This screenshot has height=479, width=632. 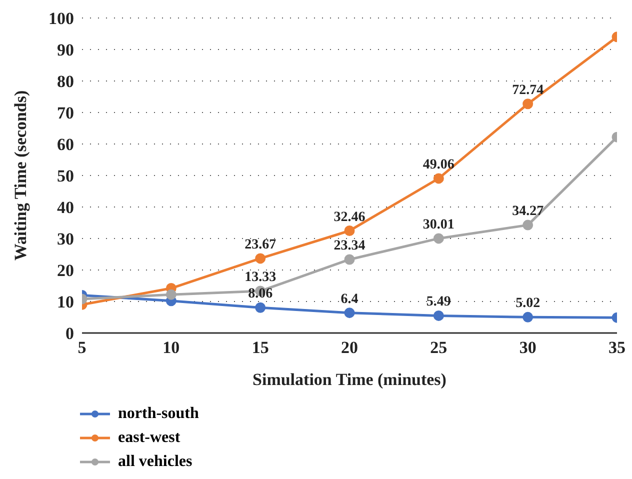 What do you see at coordinates (350, 217) in the screenshot?
I see `data-label: 32.46` at bounding box center [350, 217].